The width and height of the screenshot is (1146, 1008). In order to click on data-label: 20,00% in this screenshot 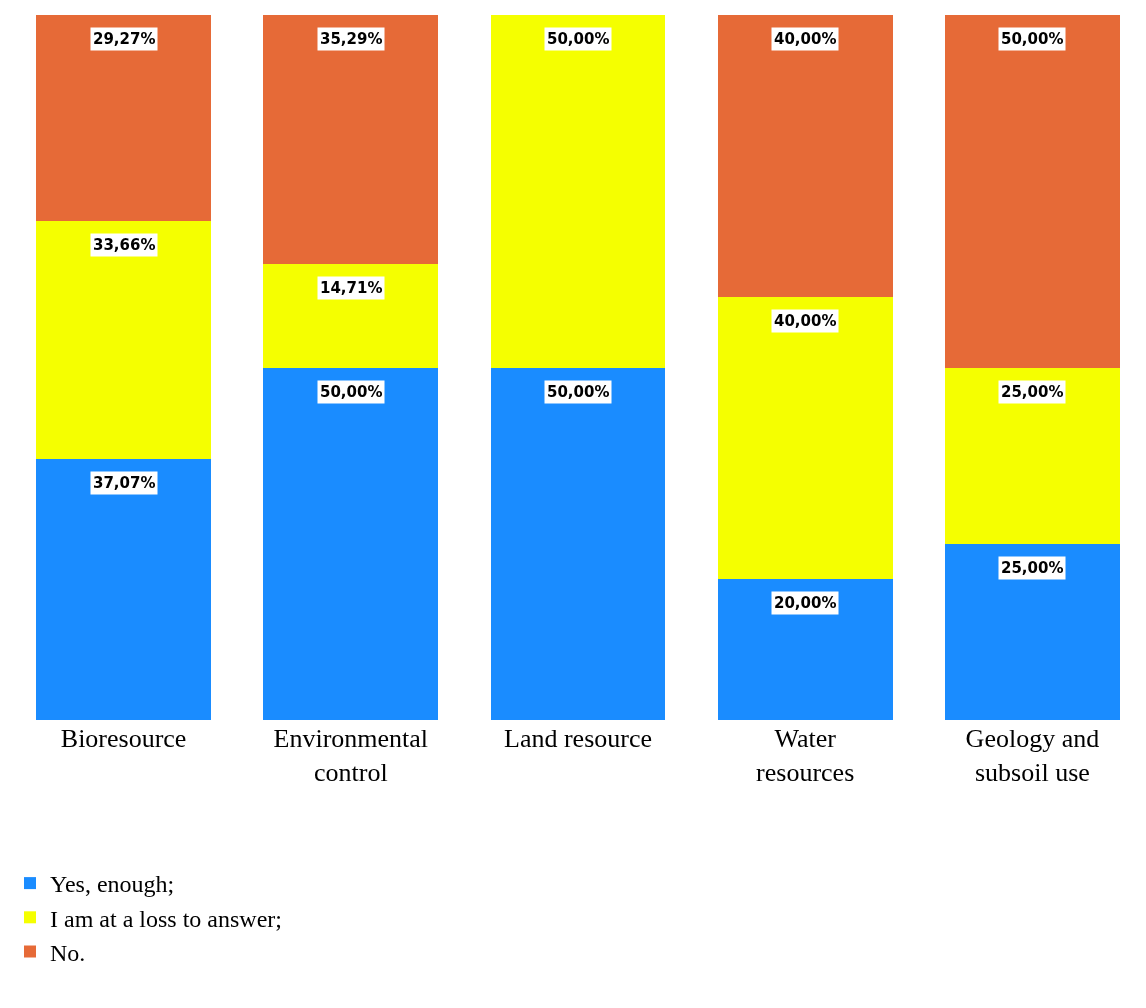, I will do `click(805, 603)`.